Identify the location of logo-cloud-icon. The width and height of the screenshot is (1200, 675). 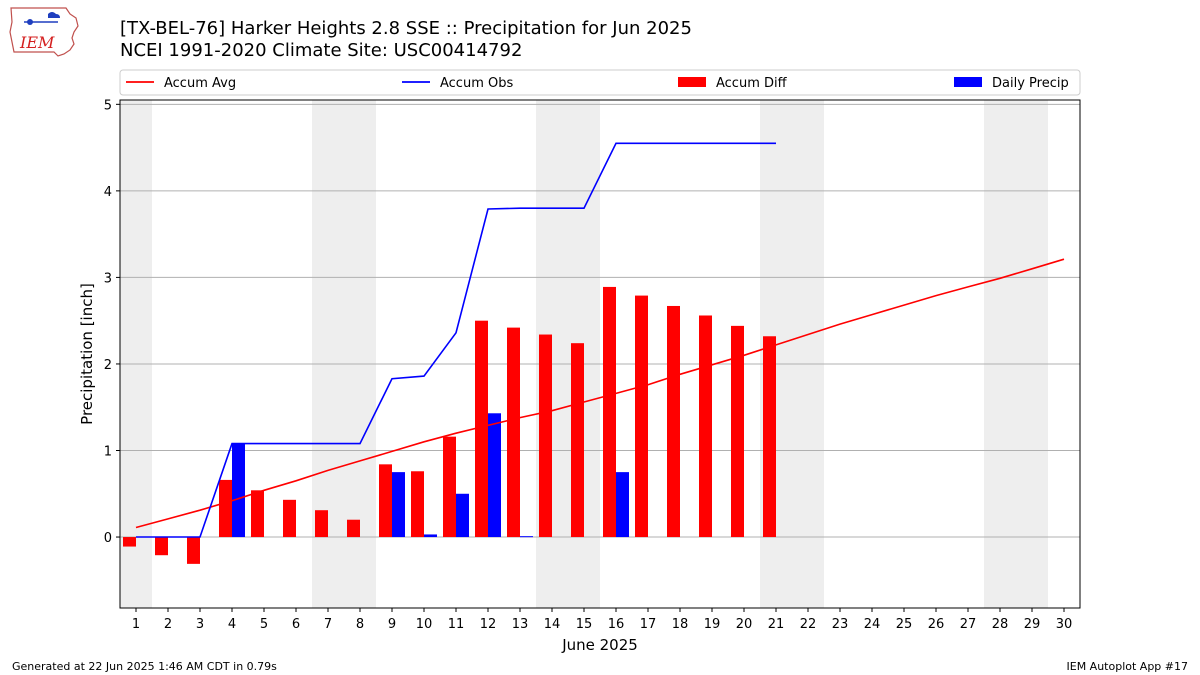
(54, 15).